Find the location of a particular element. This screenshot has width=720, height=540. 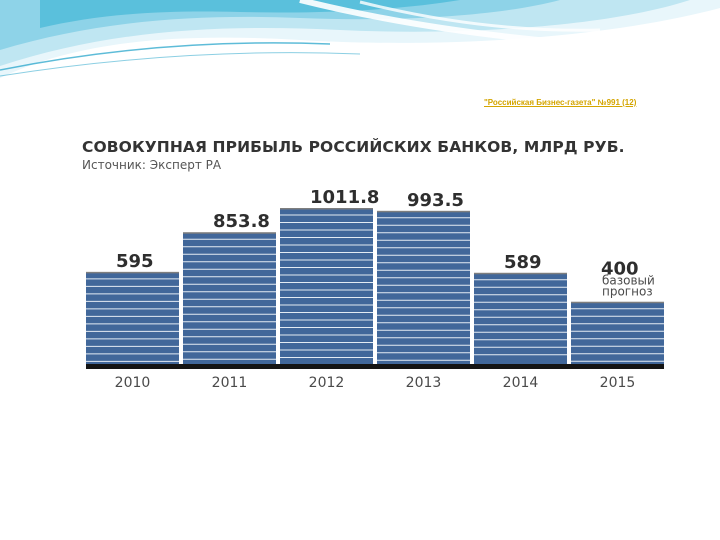

bar-value-label: 589 is located at coordinates (523, 262).